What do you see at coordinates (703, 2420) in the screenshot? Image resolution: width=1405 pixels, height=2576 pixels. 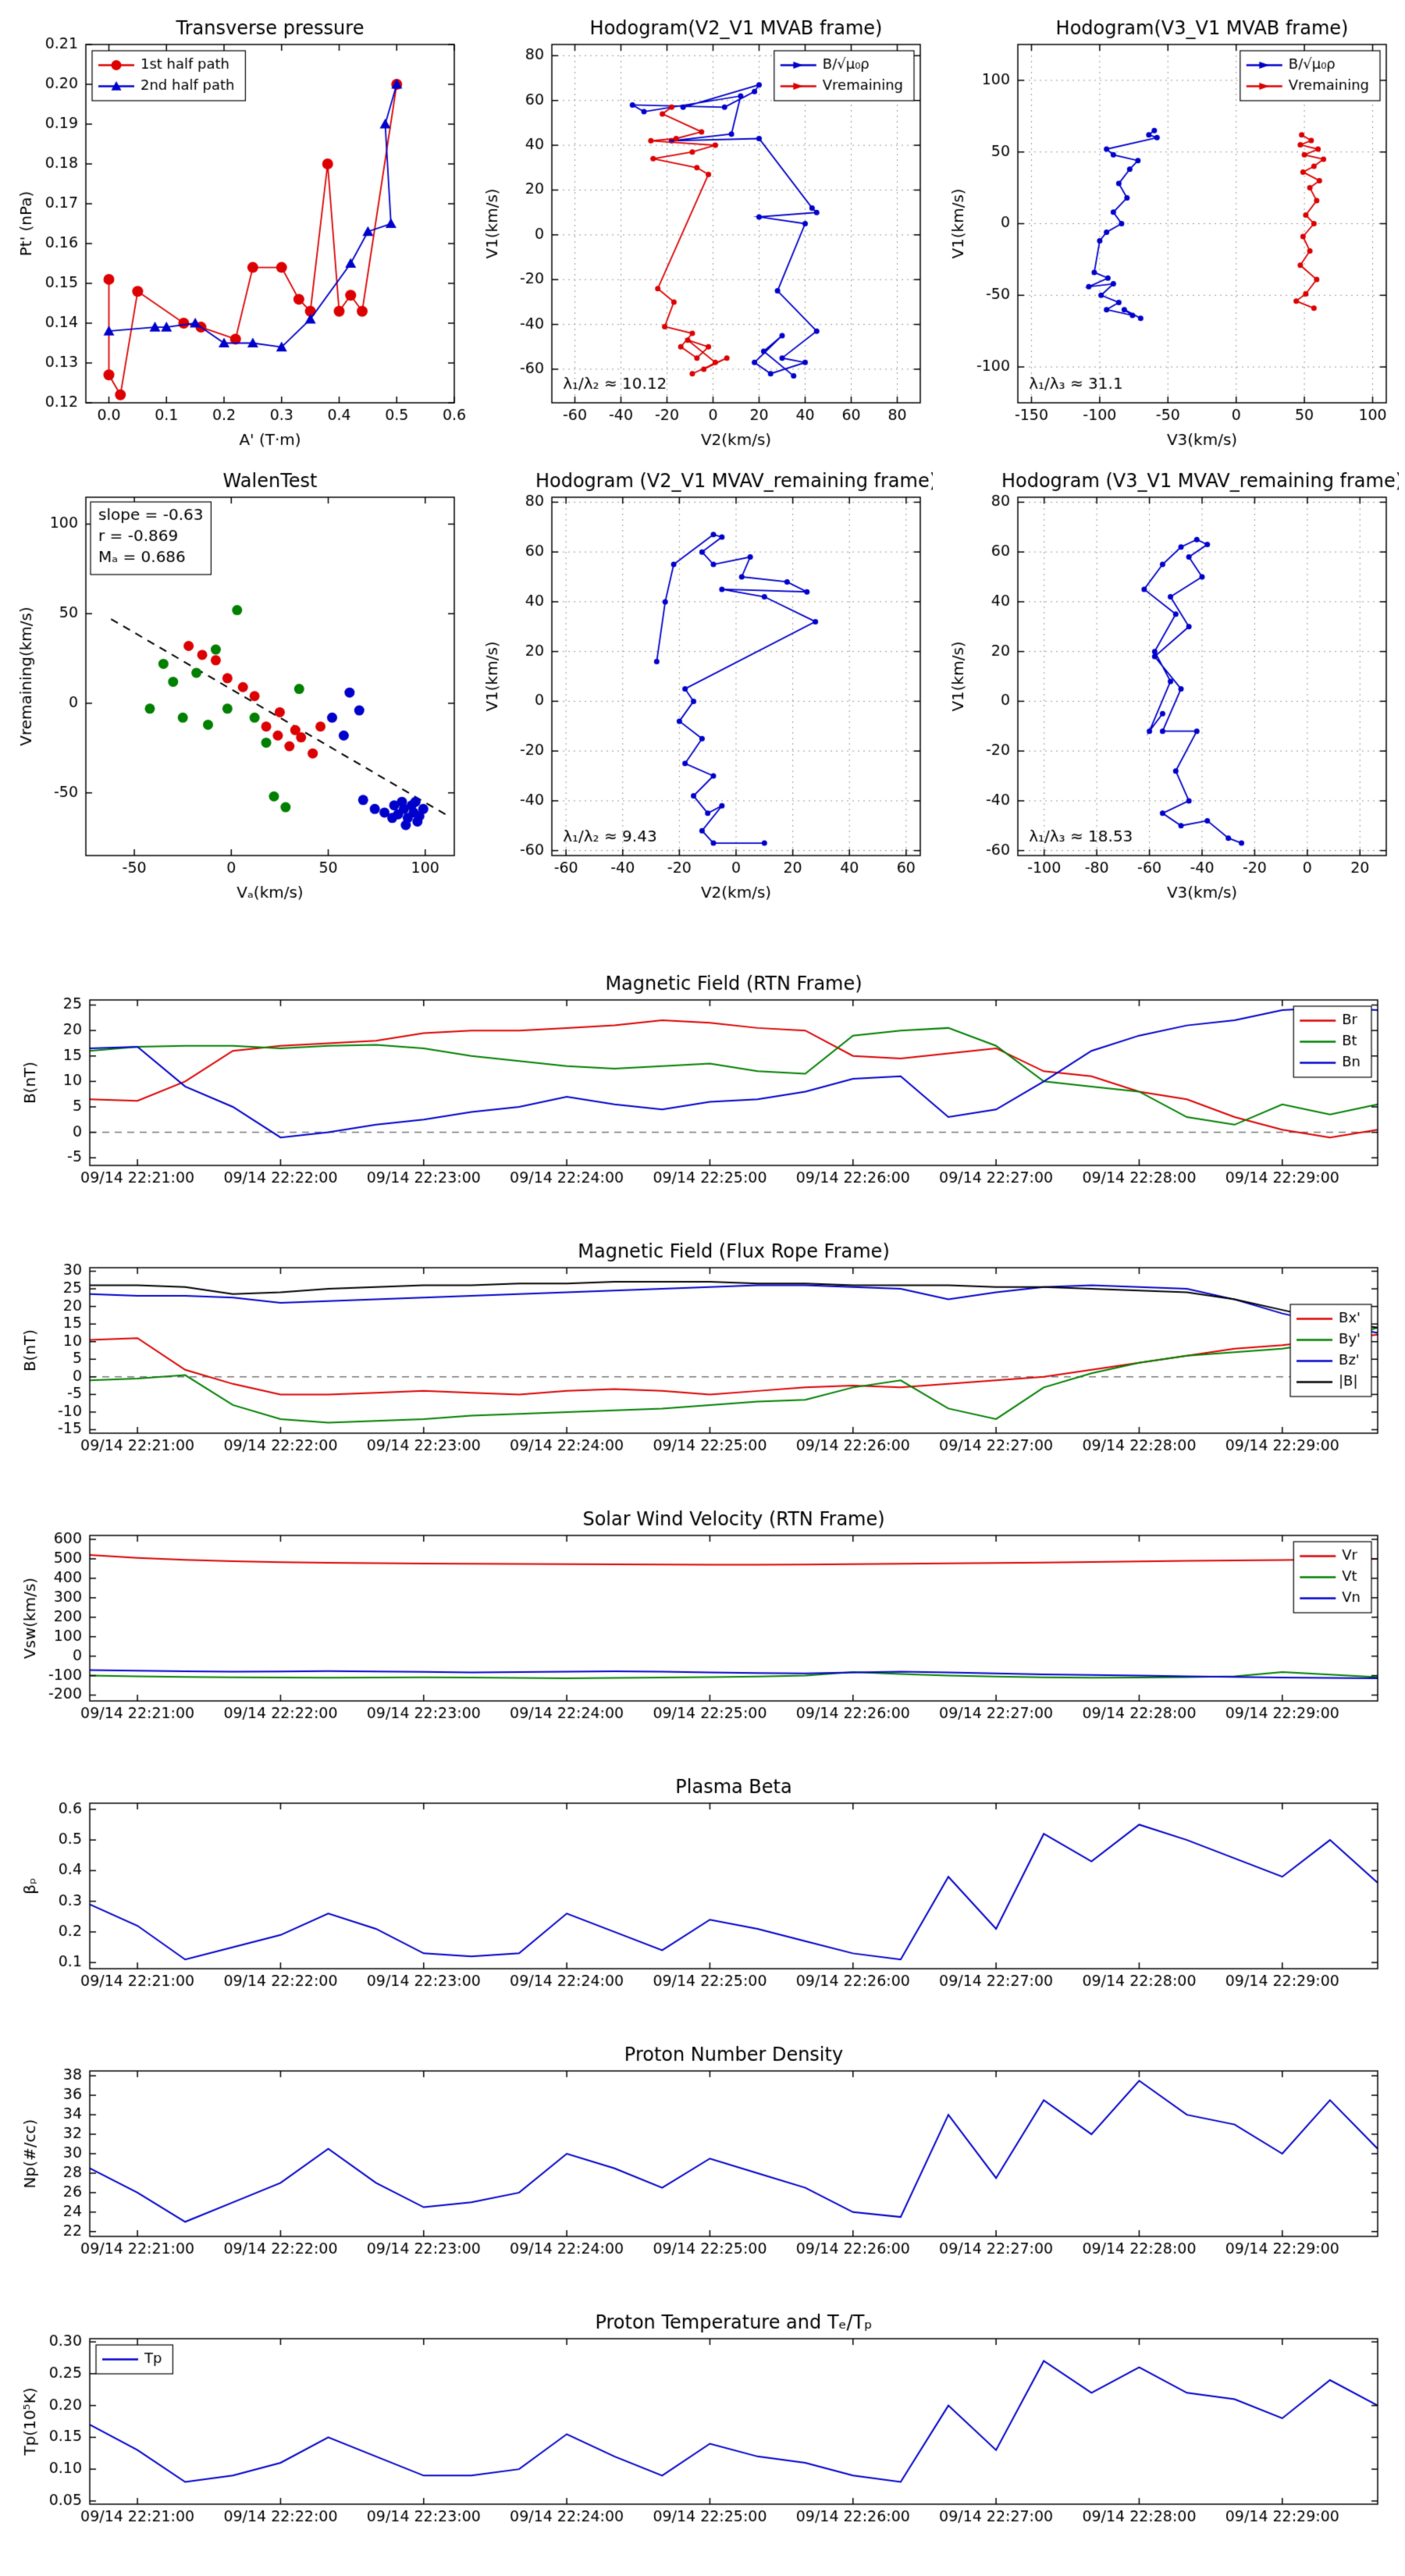 I see `chart-proton-temperature` at bounding box center [703, 2420].